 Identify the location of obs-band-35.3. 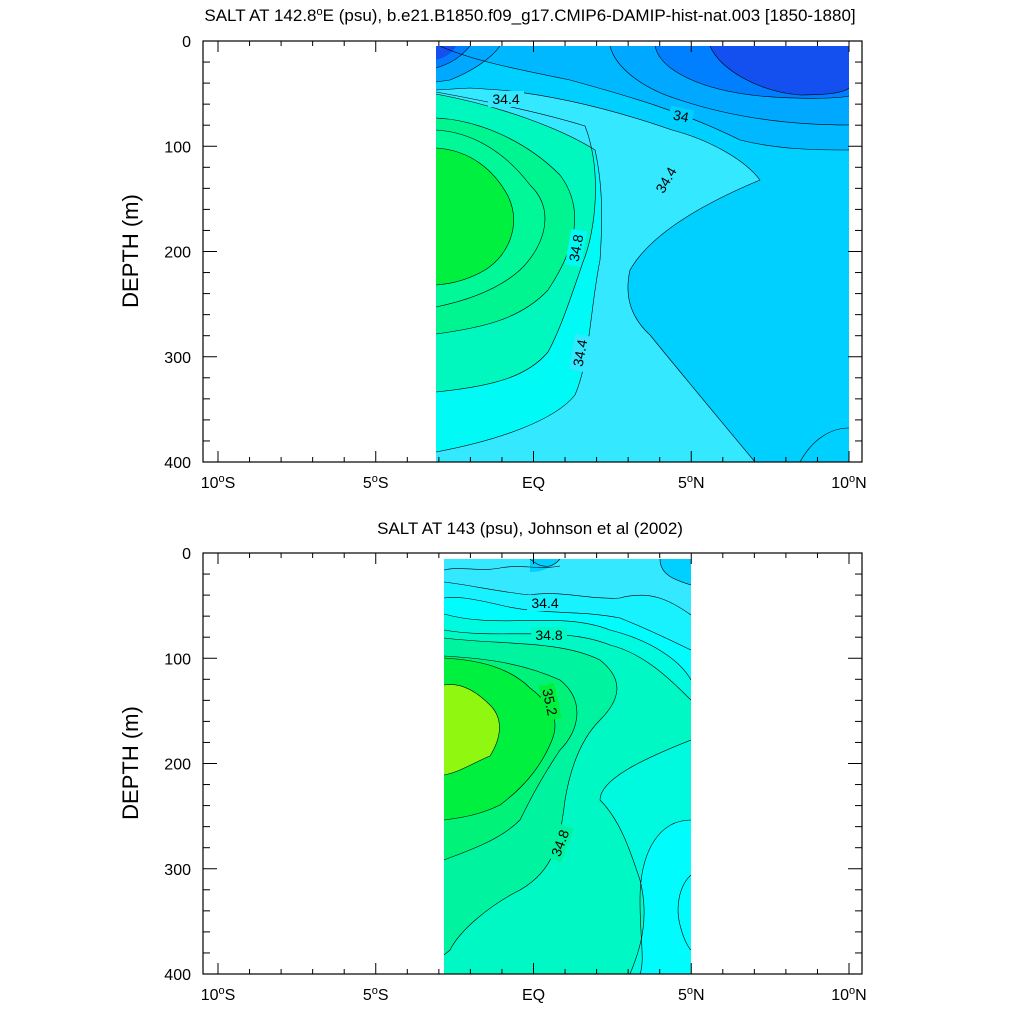
(472, 729).